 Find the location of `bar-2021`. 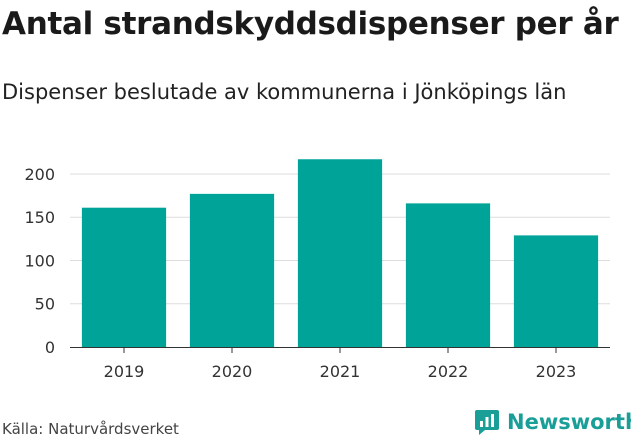

bar-2021 is located at coordinates (340, 253).